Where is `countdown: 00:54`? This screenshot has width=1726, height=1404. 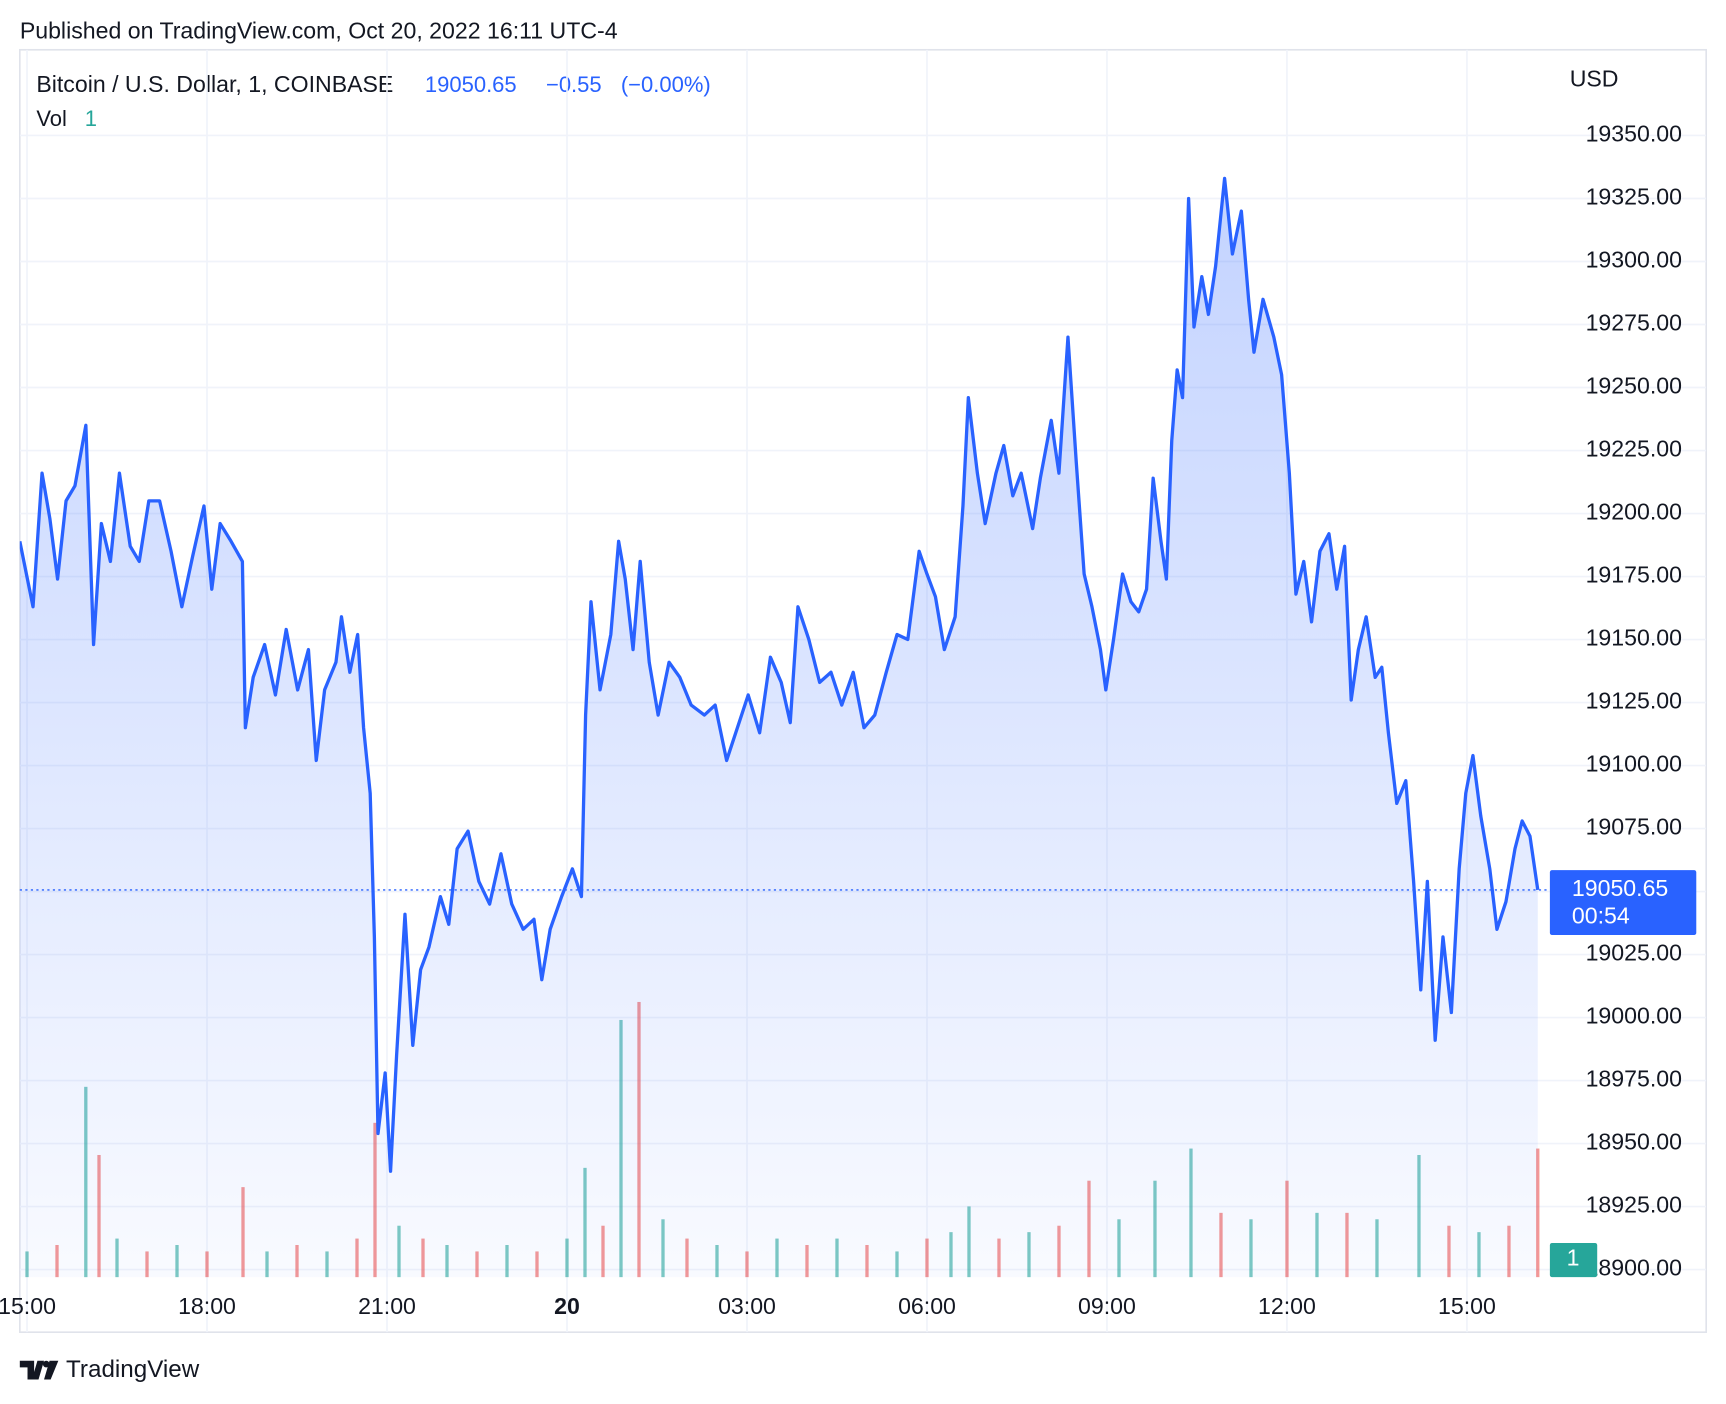 countdown: 00:54 is located at coordinates (1601, 916).